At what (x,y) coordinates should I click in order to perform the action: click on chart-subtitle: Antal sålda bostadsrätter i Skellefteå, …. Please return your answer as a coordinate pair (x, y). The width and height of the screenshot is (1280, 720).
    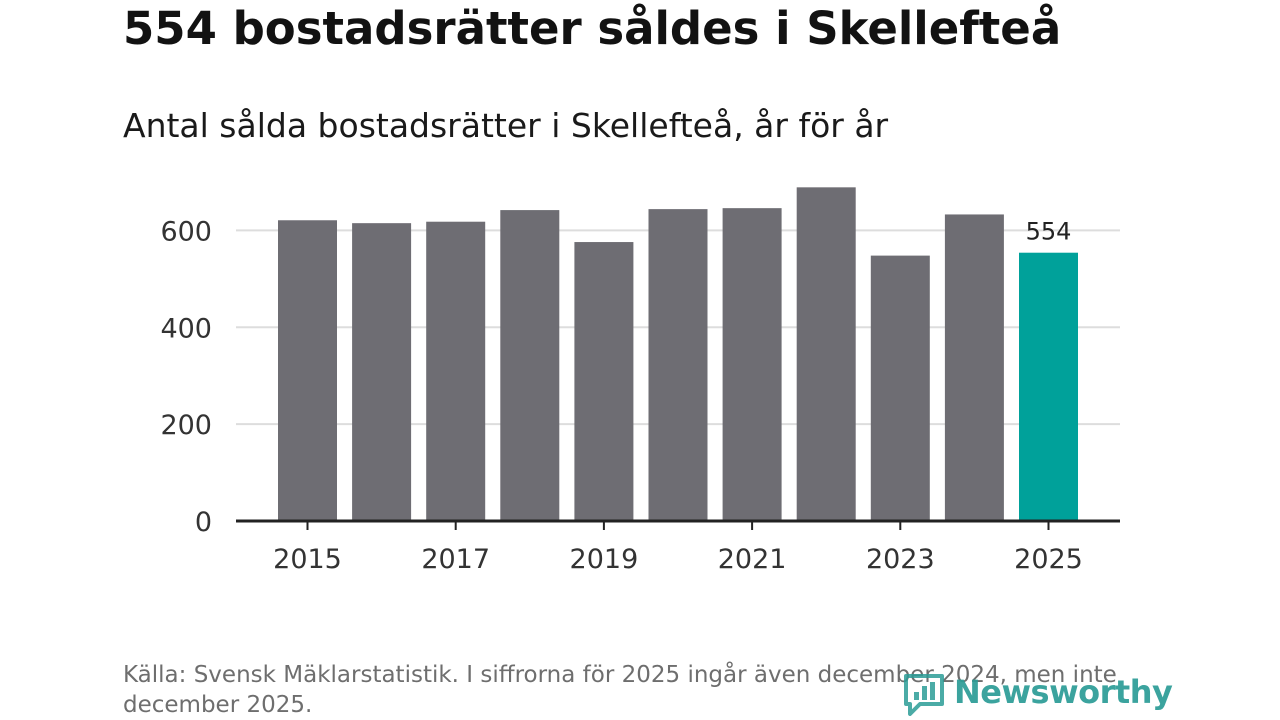
    Looking at the image, I should click on (506, 125).